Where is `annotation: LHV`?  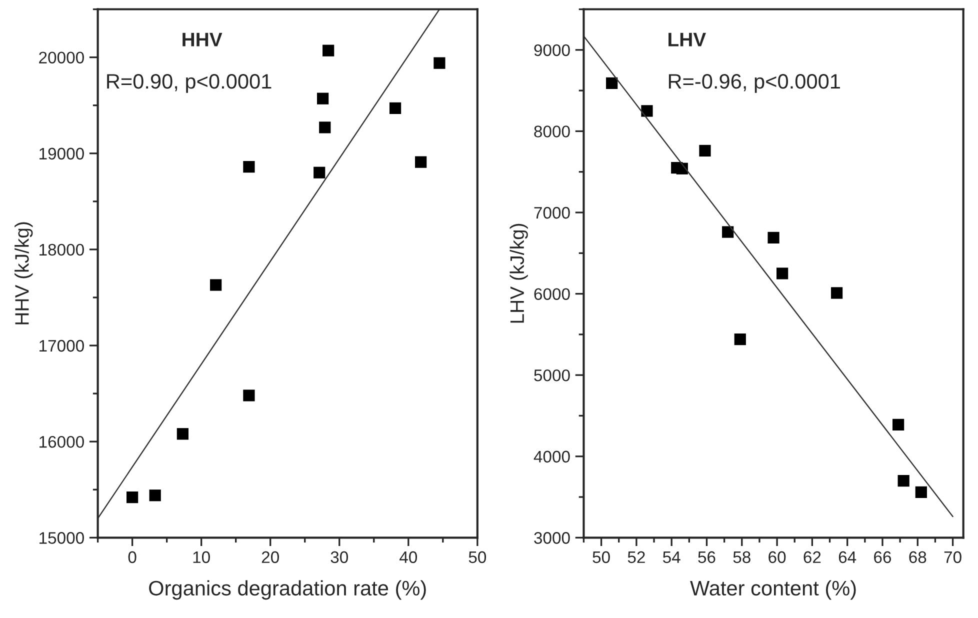
annotation: LHV is located at coordinates (687, 39).